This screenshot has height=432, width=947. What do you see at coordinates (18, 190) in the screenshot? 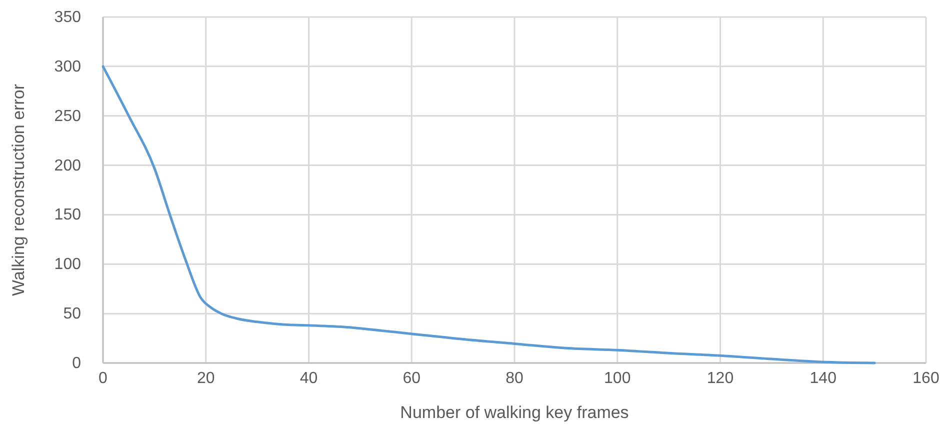
I see `y-axis-title: Walking reconstruction error` at bounding box center [18, 190].